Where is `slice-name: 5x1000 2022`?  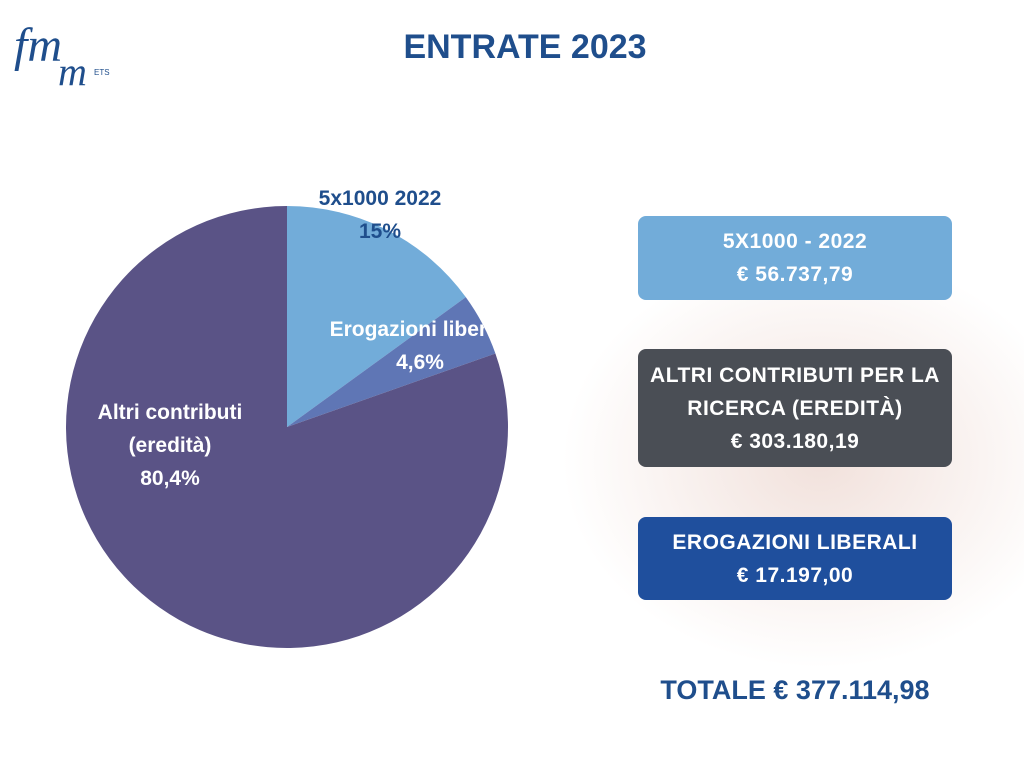 slice-name: 5x1000 2022 is located at coordinates (380, 198).